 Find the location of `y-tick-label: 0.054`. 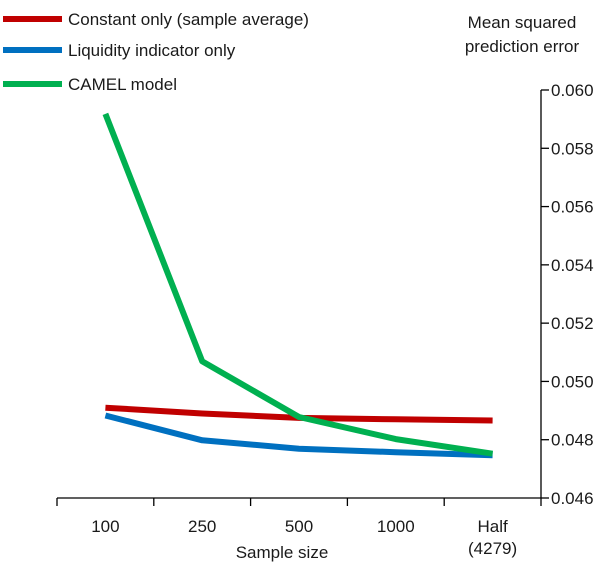

y-tick-label: 0.054 is located at coordinates (572, 265).